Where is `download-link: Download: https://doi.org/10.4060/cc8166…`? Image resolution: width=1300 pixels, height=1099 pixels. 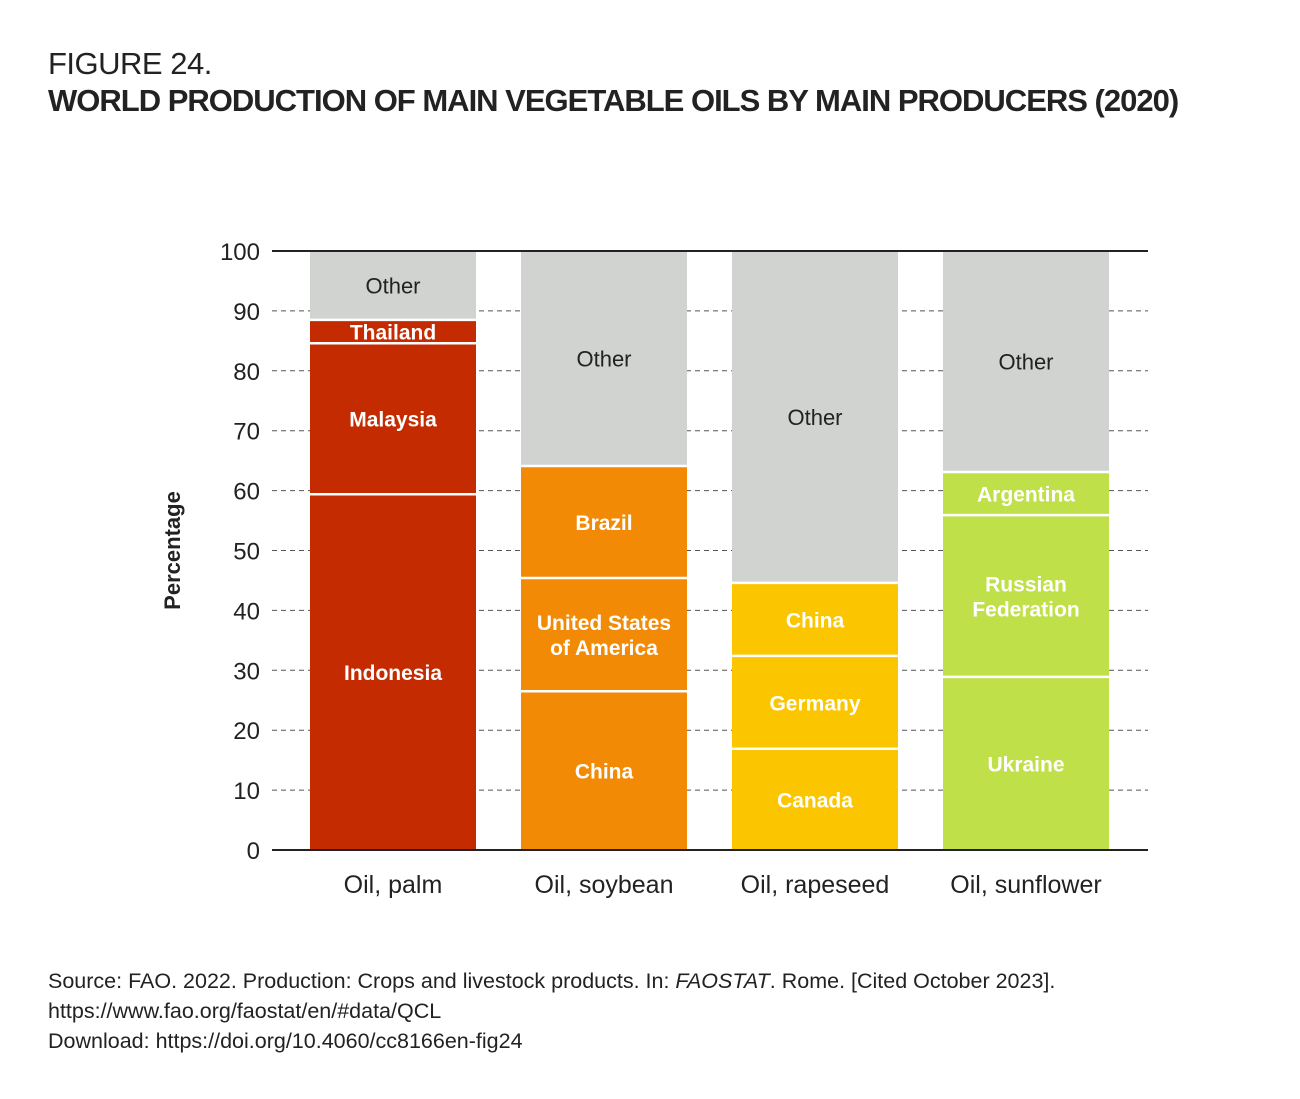
download-link: Download: https://doi.org/10.4060/cc8166… is located at coordinates (285, 1041).